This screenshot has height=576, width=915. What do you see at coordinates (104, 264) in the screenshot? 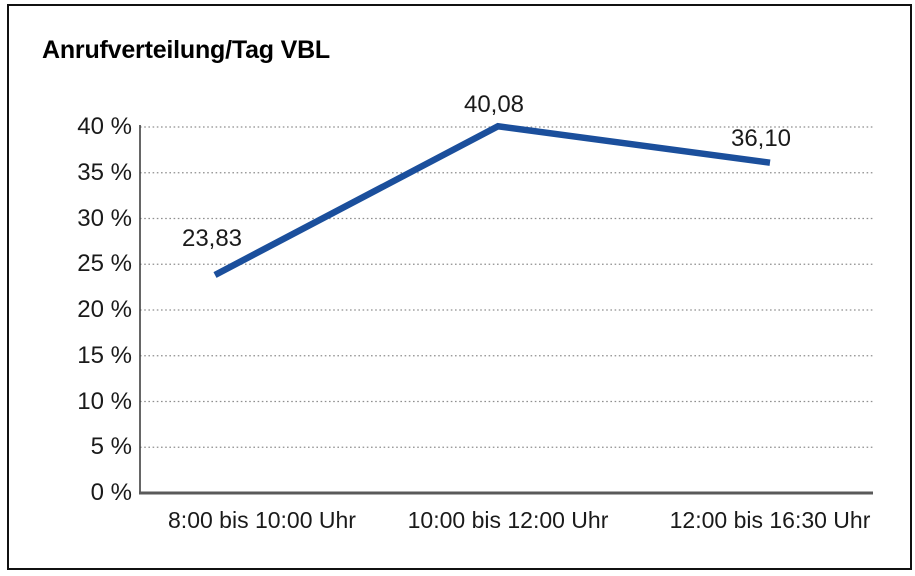
I see `y-axis-tick-label: 25 %` at bounding box center [104, 264].